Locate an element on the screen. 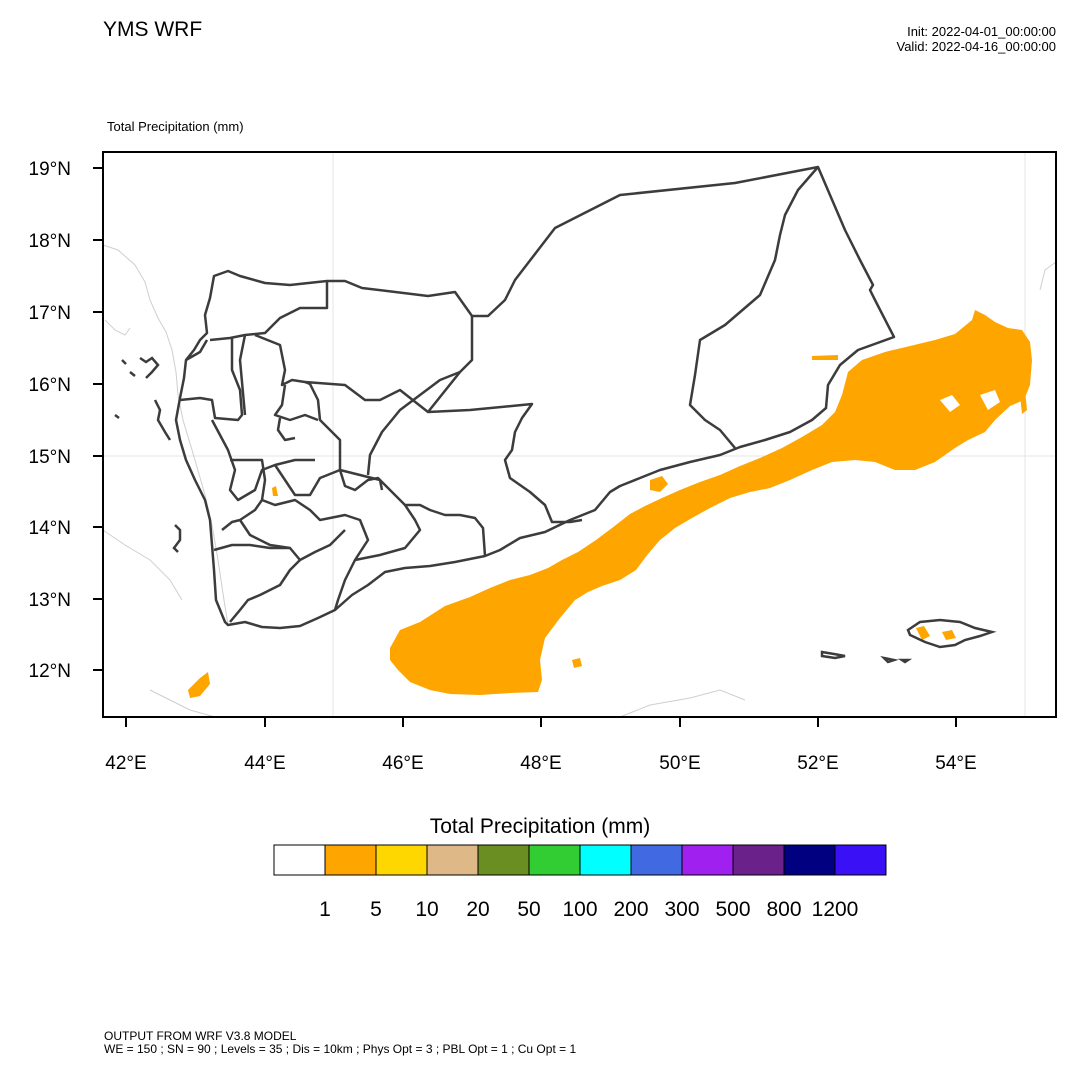 This screenshot has width=1080, height=1080. lat-label: 18°N is located at coordinates (50, 241).